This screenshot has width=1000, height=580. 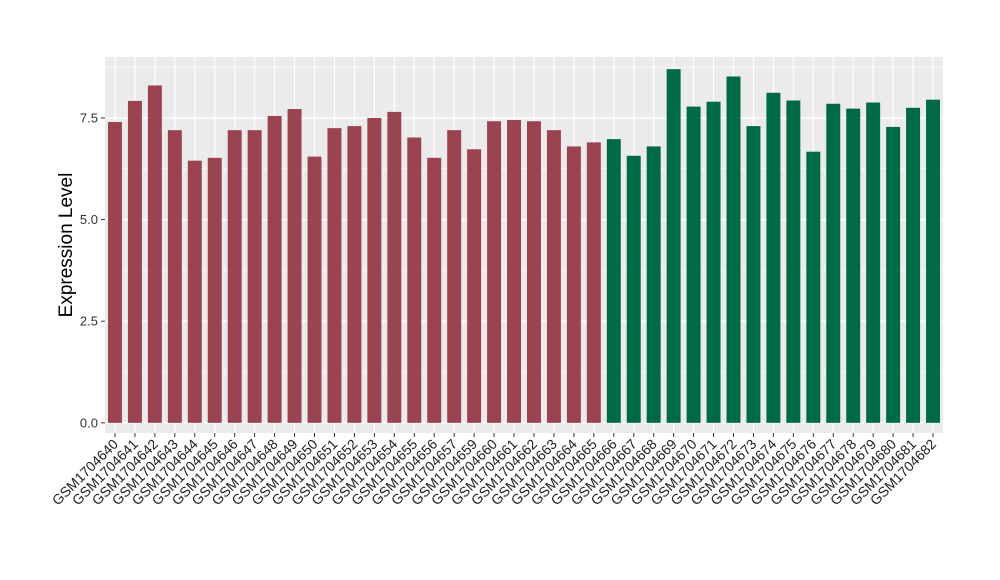 What do you see at coordinates (673, 246) in the screenshot?
I see `bar-GSM1704669` at bounding box center [673, 246].